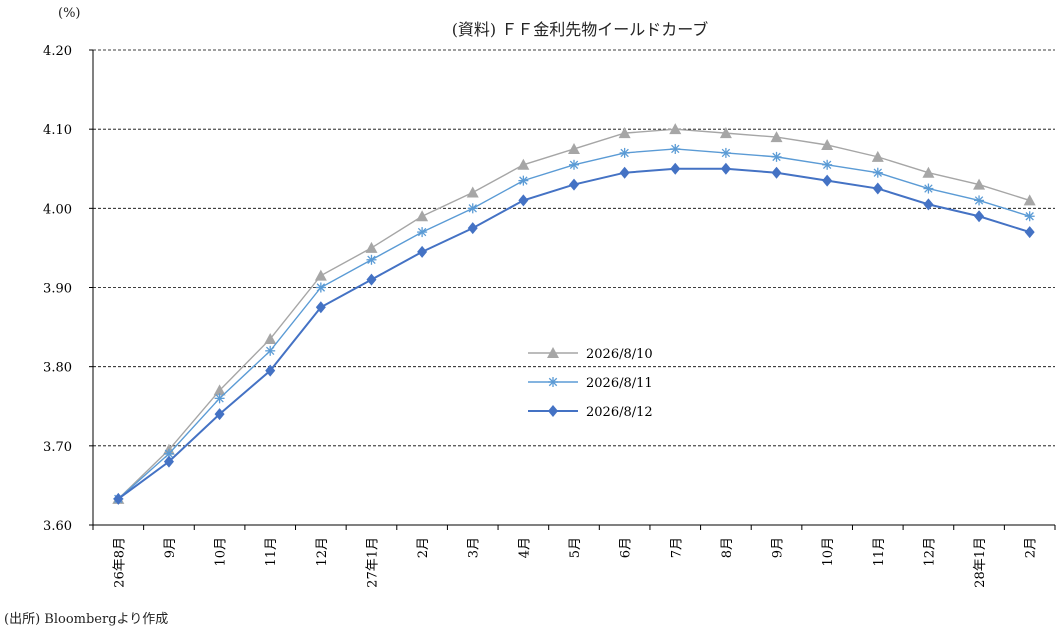 The height and width of the screenshot is (628, 1060). I want to click on y-tick-label: 4.00, so click(57, 209).